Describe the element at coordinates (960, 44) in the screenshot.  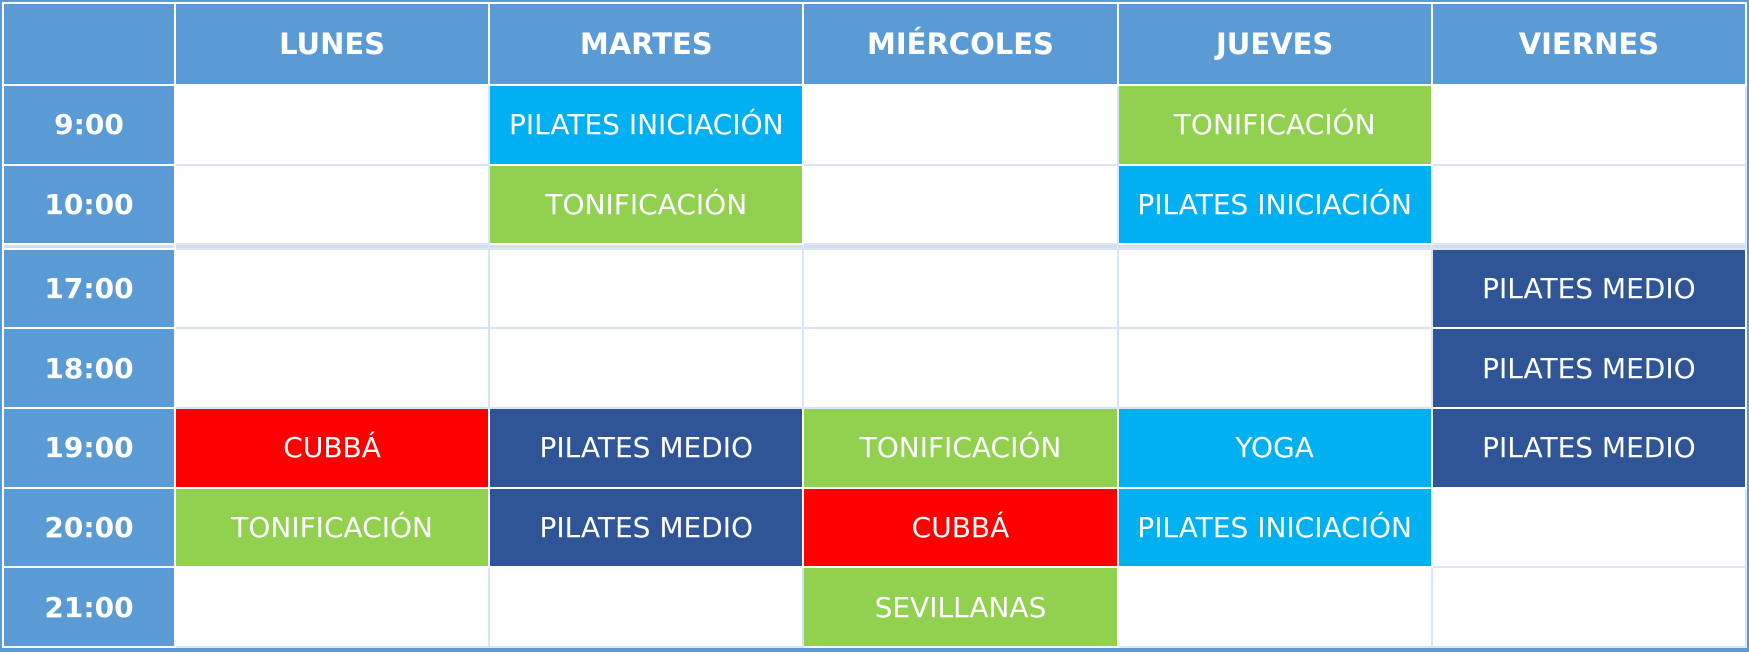
I see `day-header: MIÉRCOLES` at that location.